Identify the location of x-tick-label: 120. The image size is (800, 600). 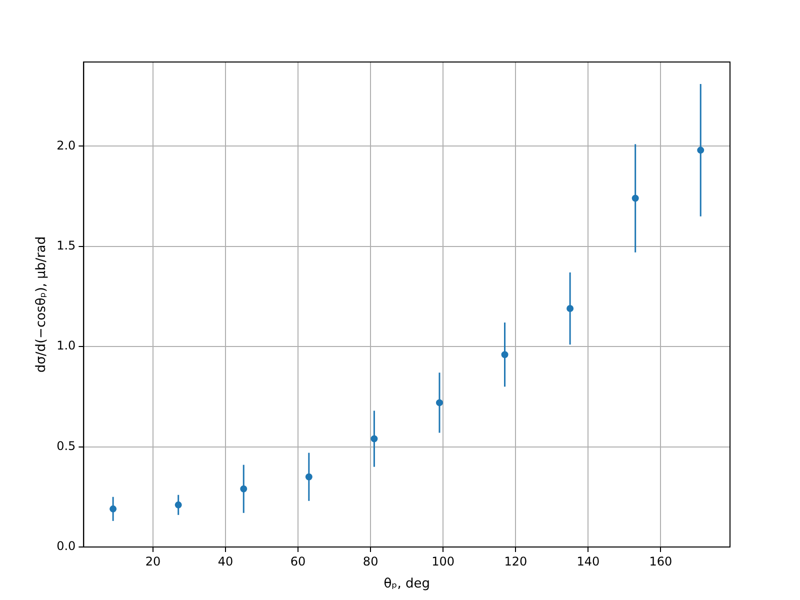
(516, 561).